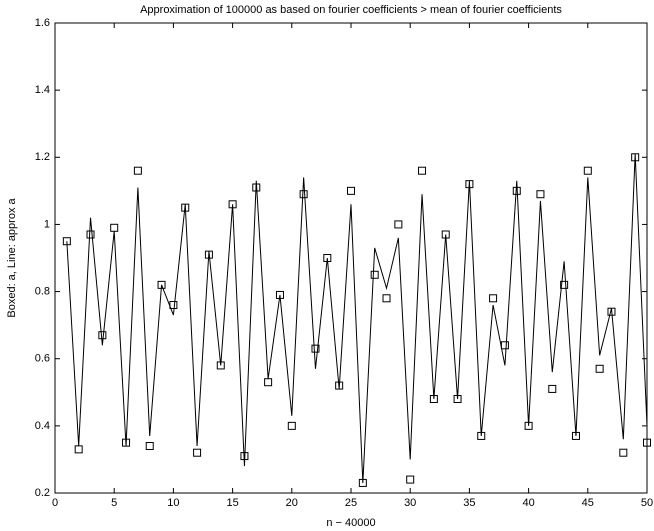 This screenshot has width=654, height=531. What do you see at coordinates (647, 503) in the screenshot?
I see `x-tick-label: 50` at bounding box center [647, 503].